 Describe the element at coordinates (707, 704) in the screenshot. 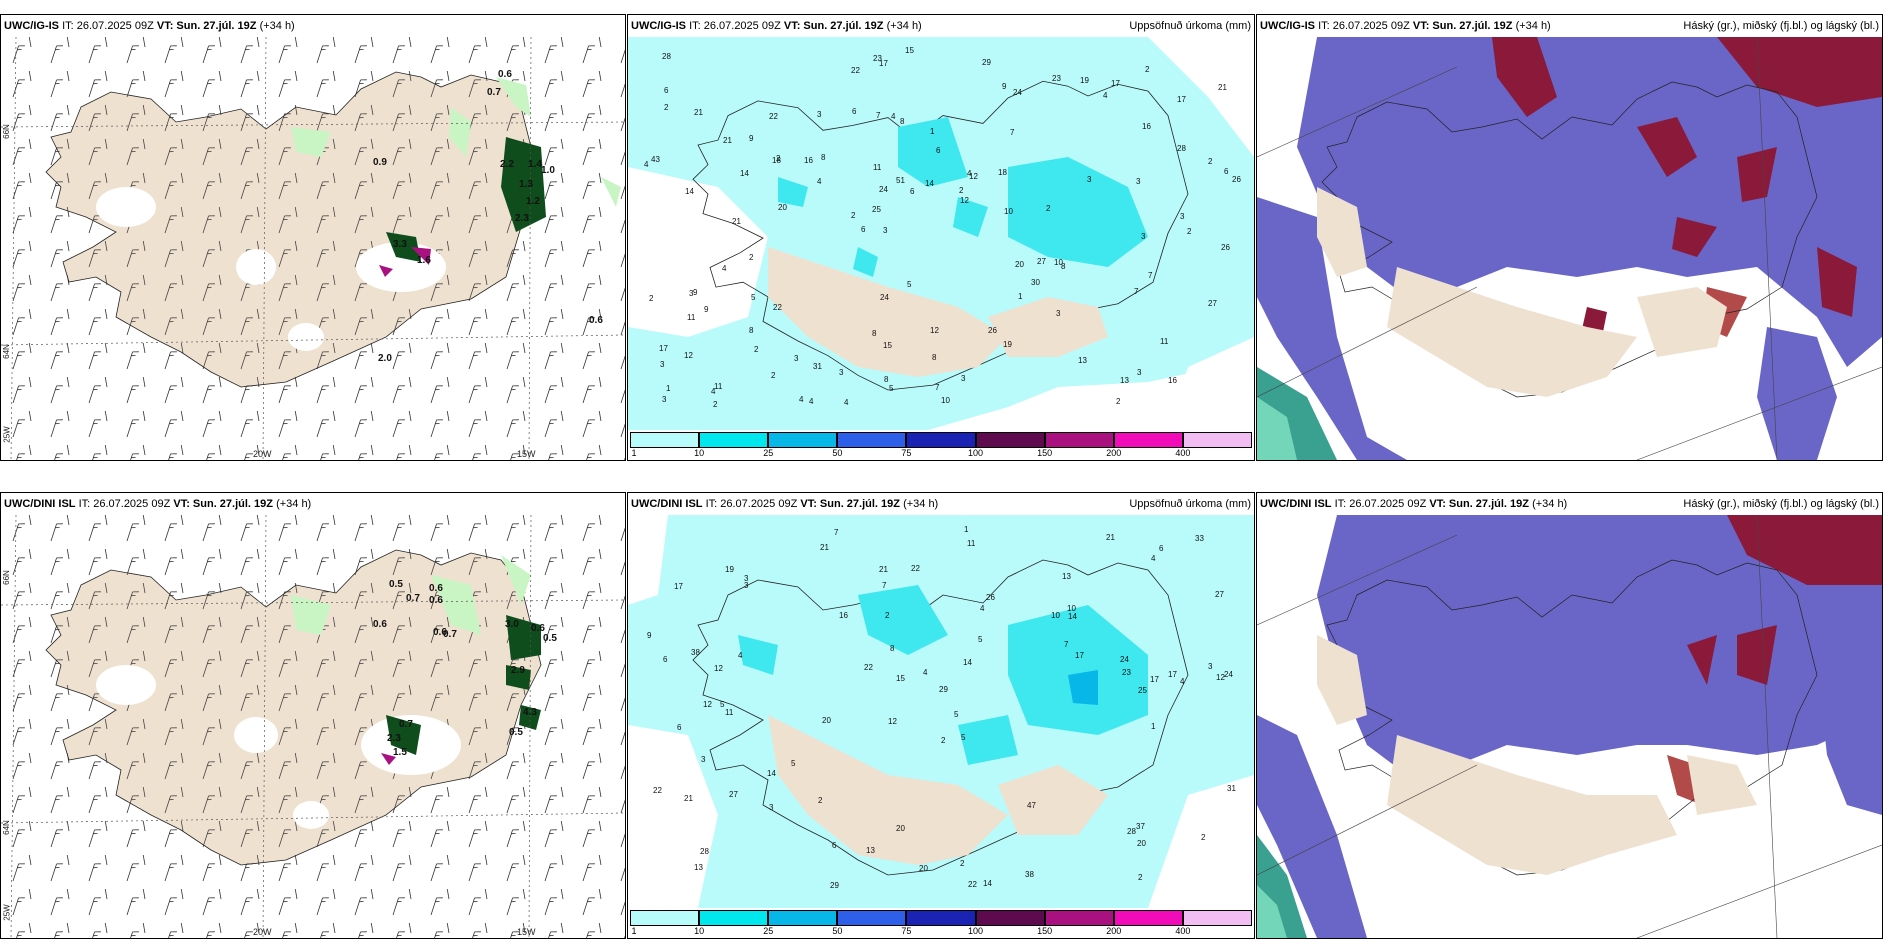

I see `precip-value: 12` at that location.